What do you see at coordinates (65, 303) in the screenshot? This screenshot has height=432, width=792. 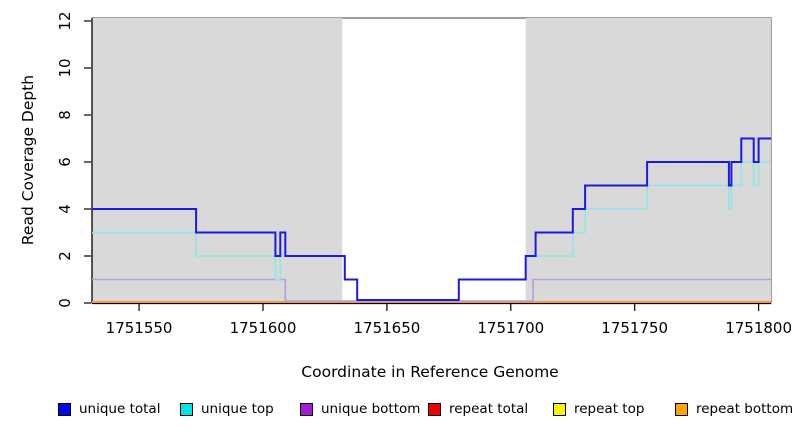 I see `y-tick-label: 0` at bounding box center [65, 303].